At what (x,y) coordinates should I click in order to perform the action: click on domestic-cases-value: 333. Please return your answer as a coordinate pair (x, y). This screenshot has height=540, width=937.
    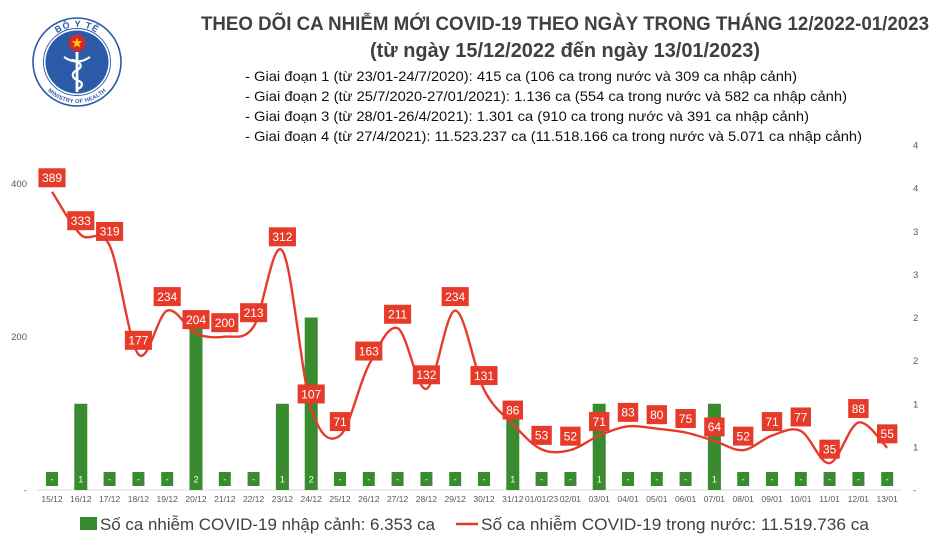
    Looking at the image, I should click on (81, 221).